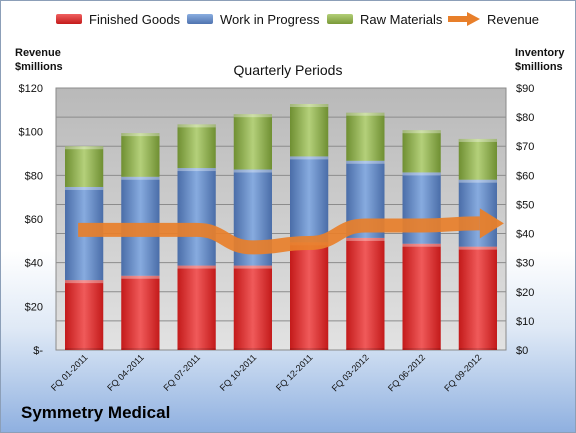 This screenshot has height=433, width=576. Describe the element at coordinates (34, 176) in the screenshot. I see `left-tick-label-4: $80` at that location.